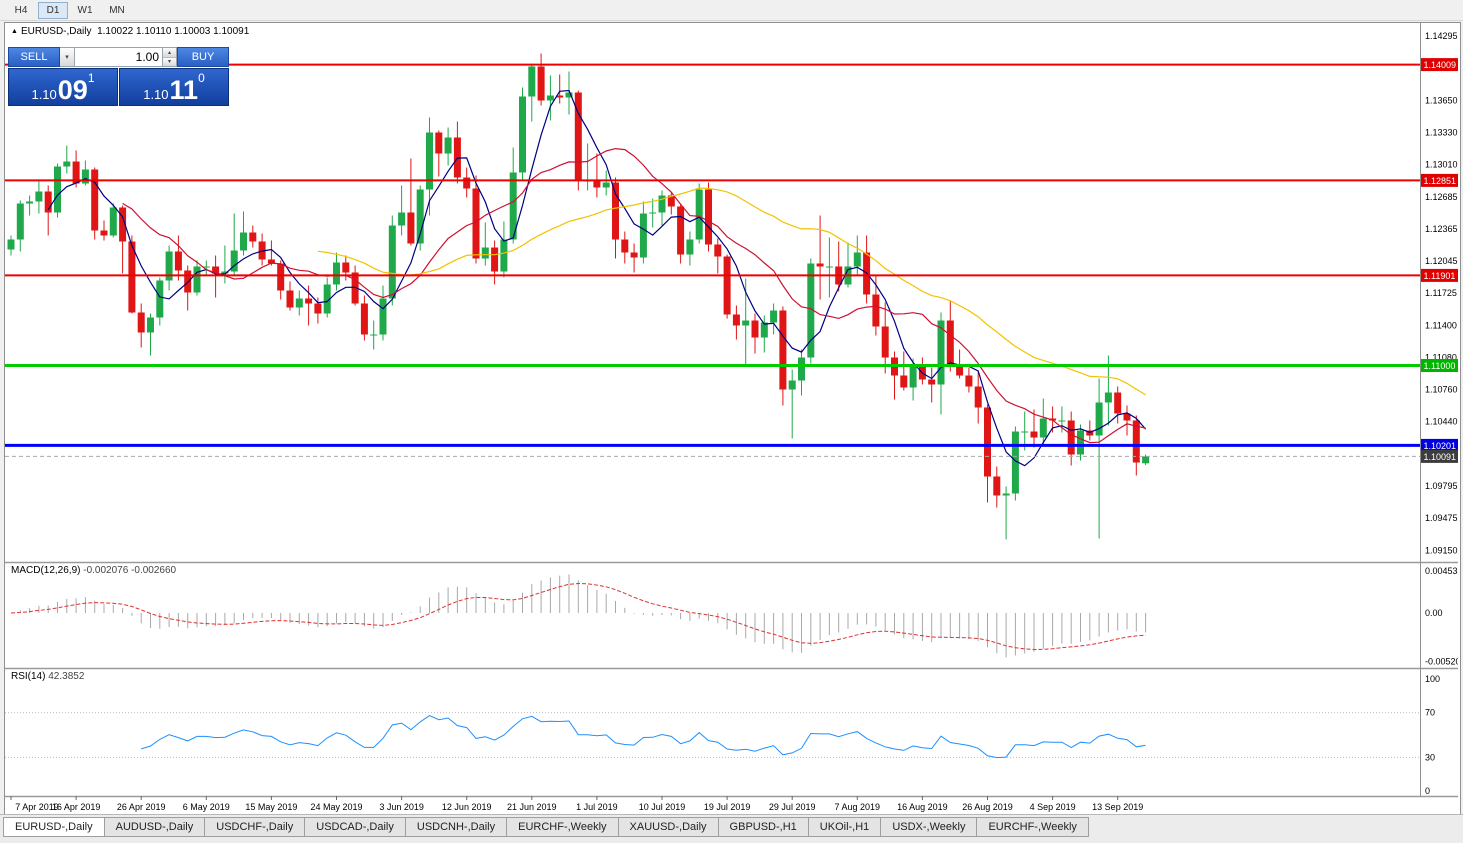 The image size is (1463, 843). I want to click on timeframe-button-w1: W1, so click(85, 10).